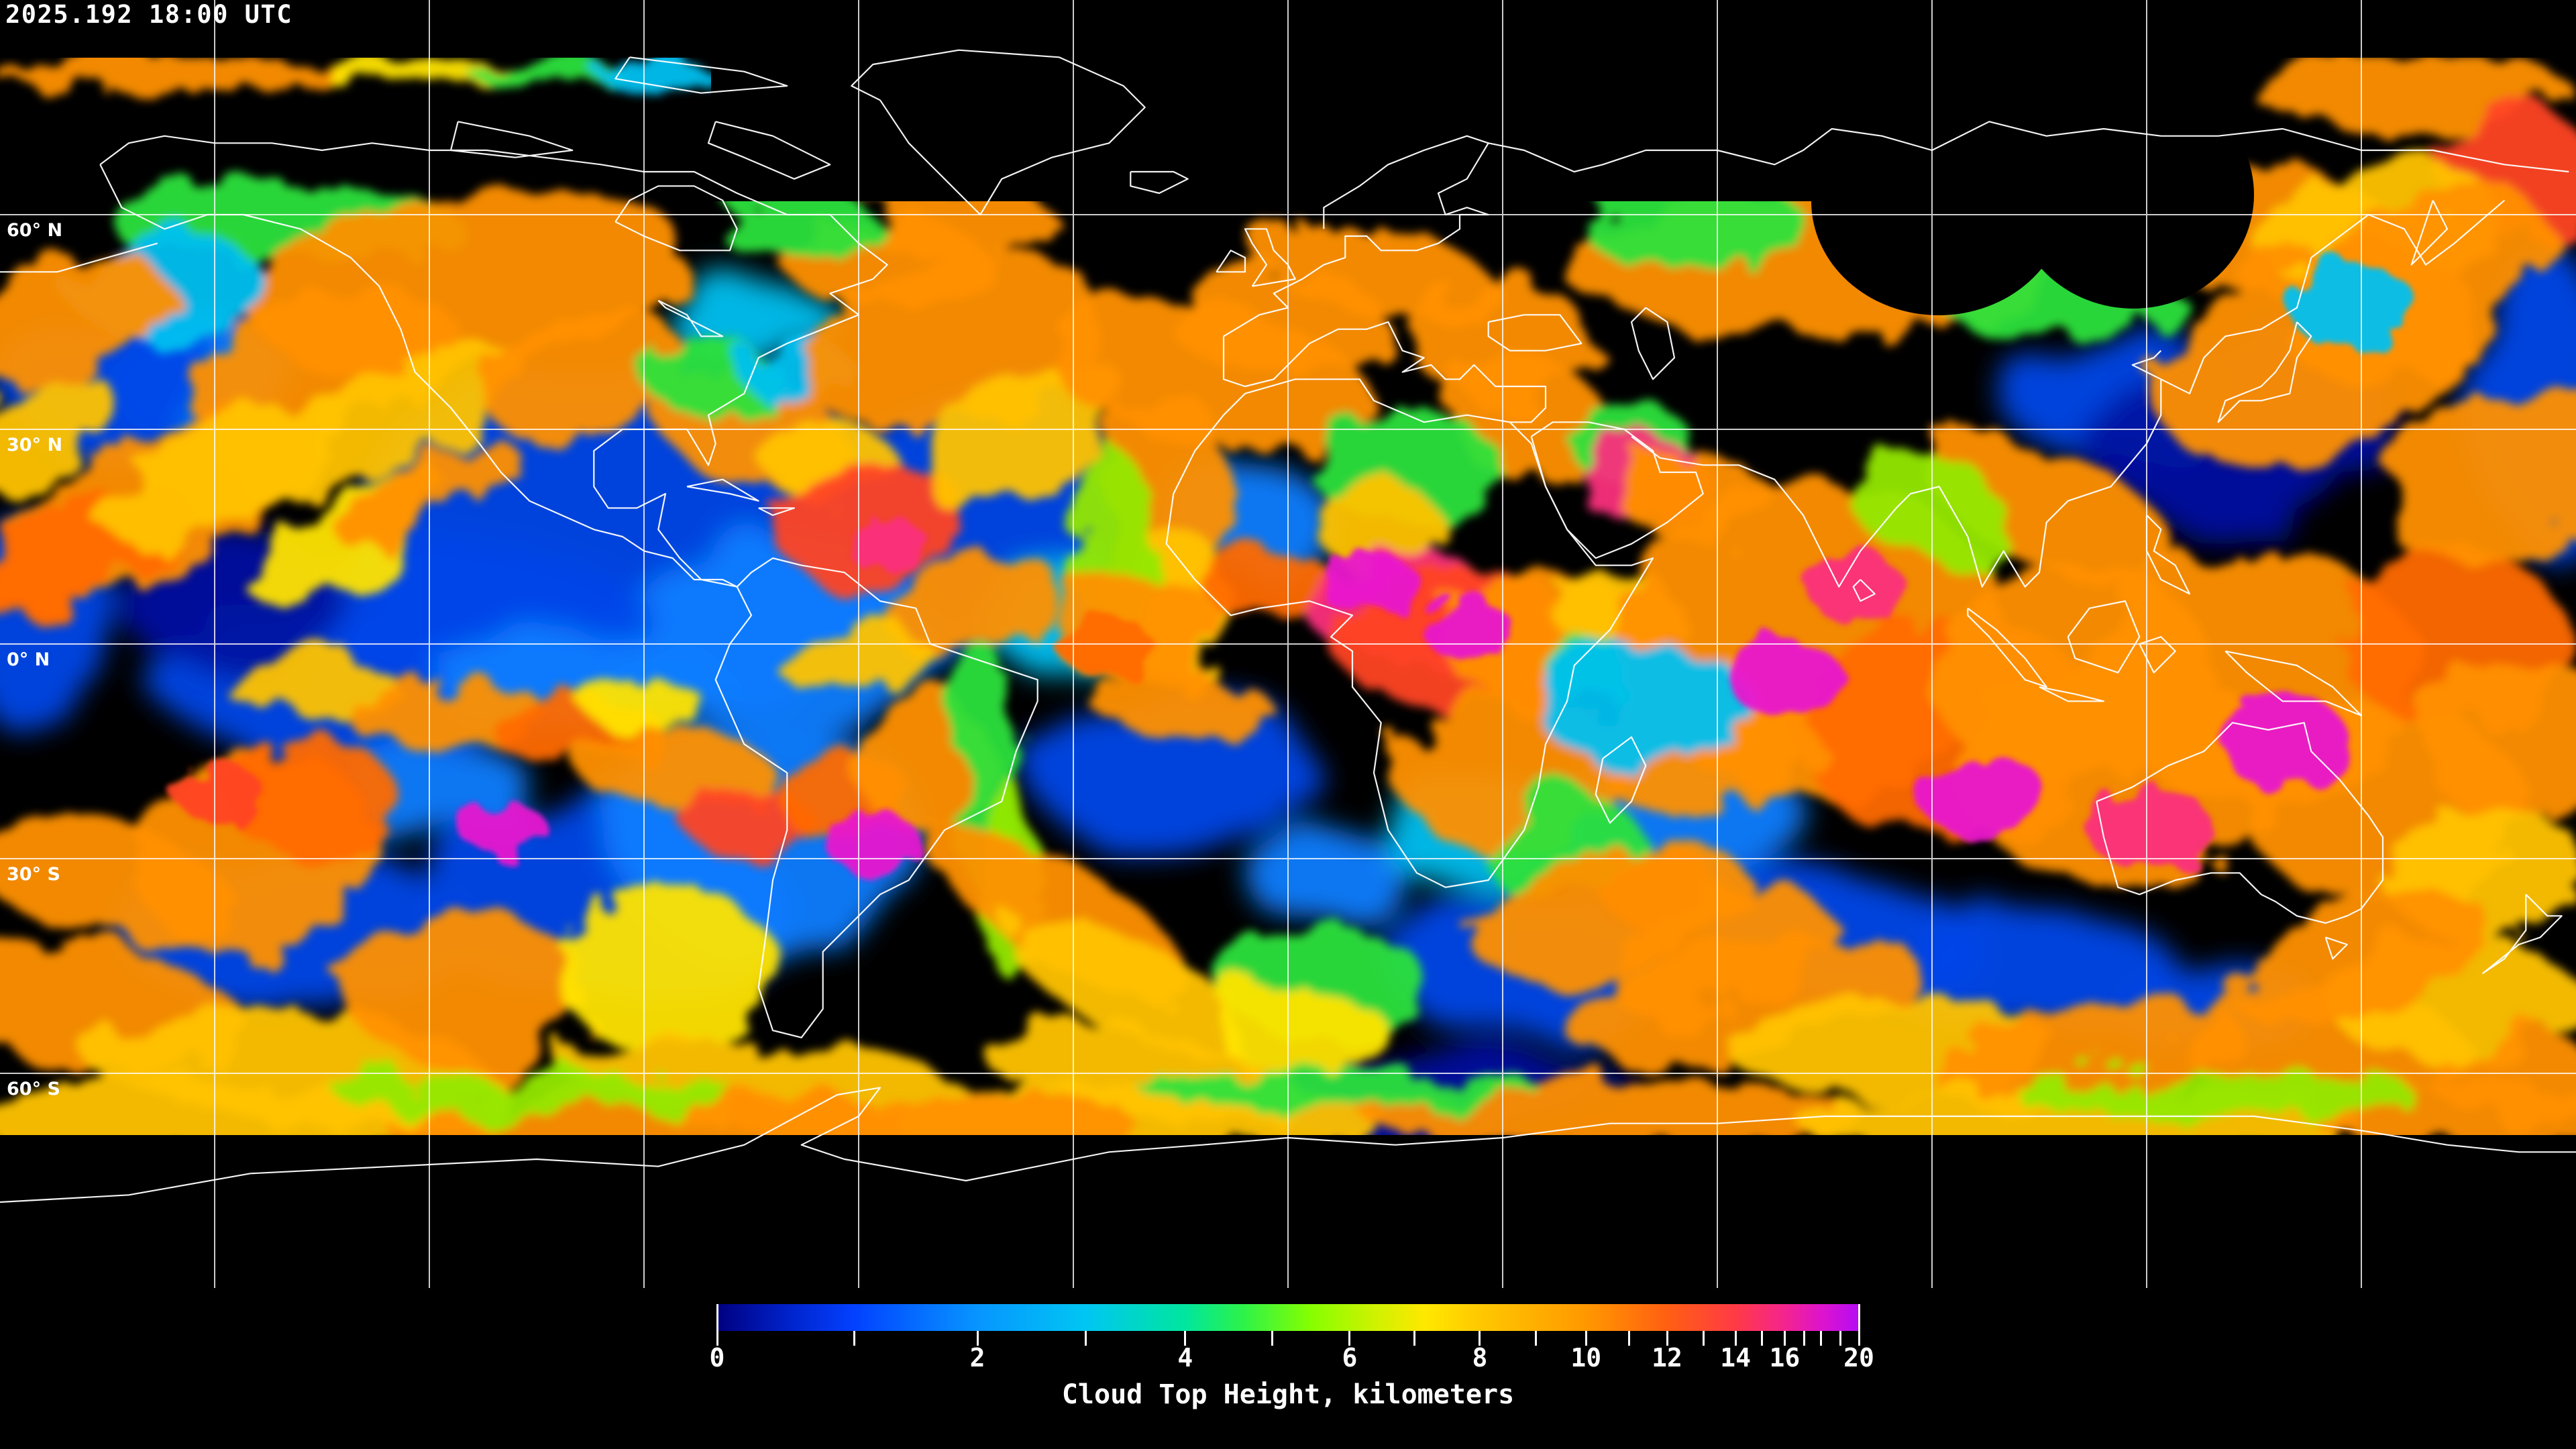  I want to click on latitude-label: 60° N, so click(35, 230).